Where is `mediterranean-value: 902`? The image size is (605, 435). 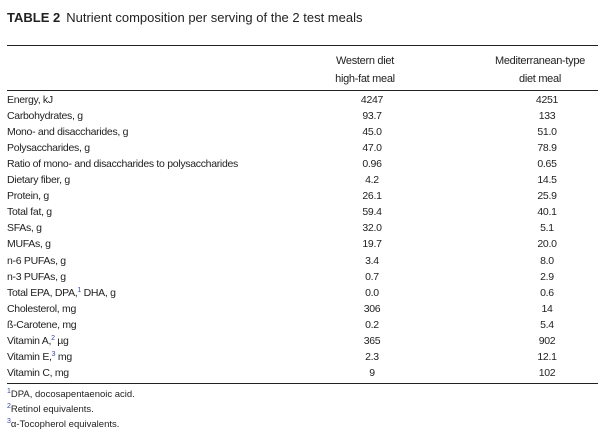
mediterranean-value: 902 is located at coordinates (547, 340).